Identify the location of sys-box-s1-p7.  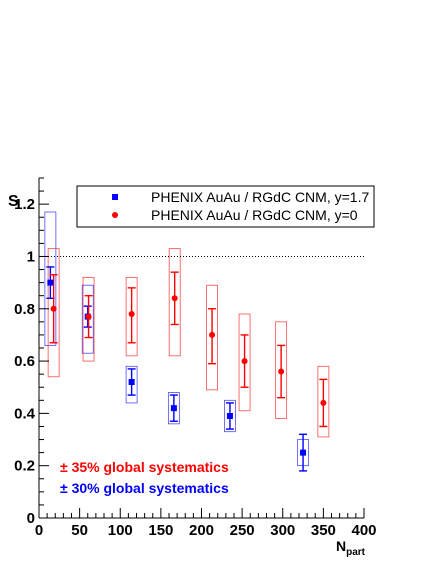
(323, 401).